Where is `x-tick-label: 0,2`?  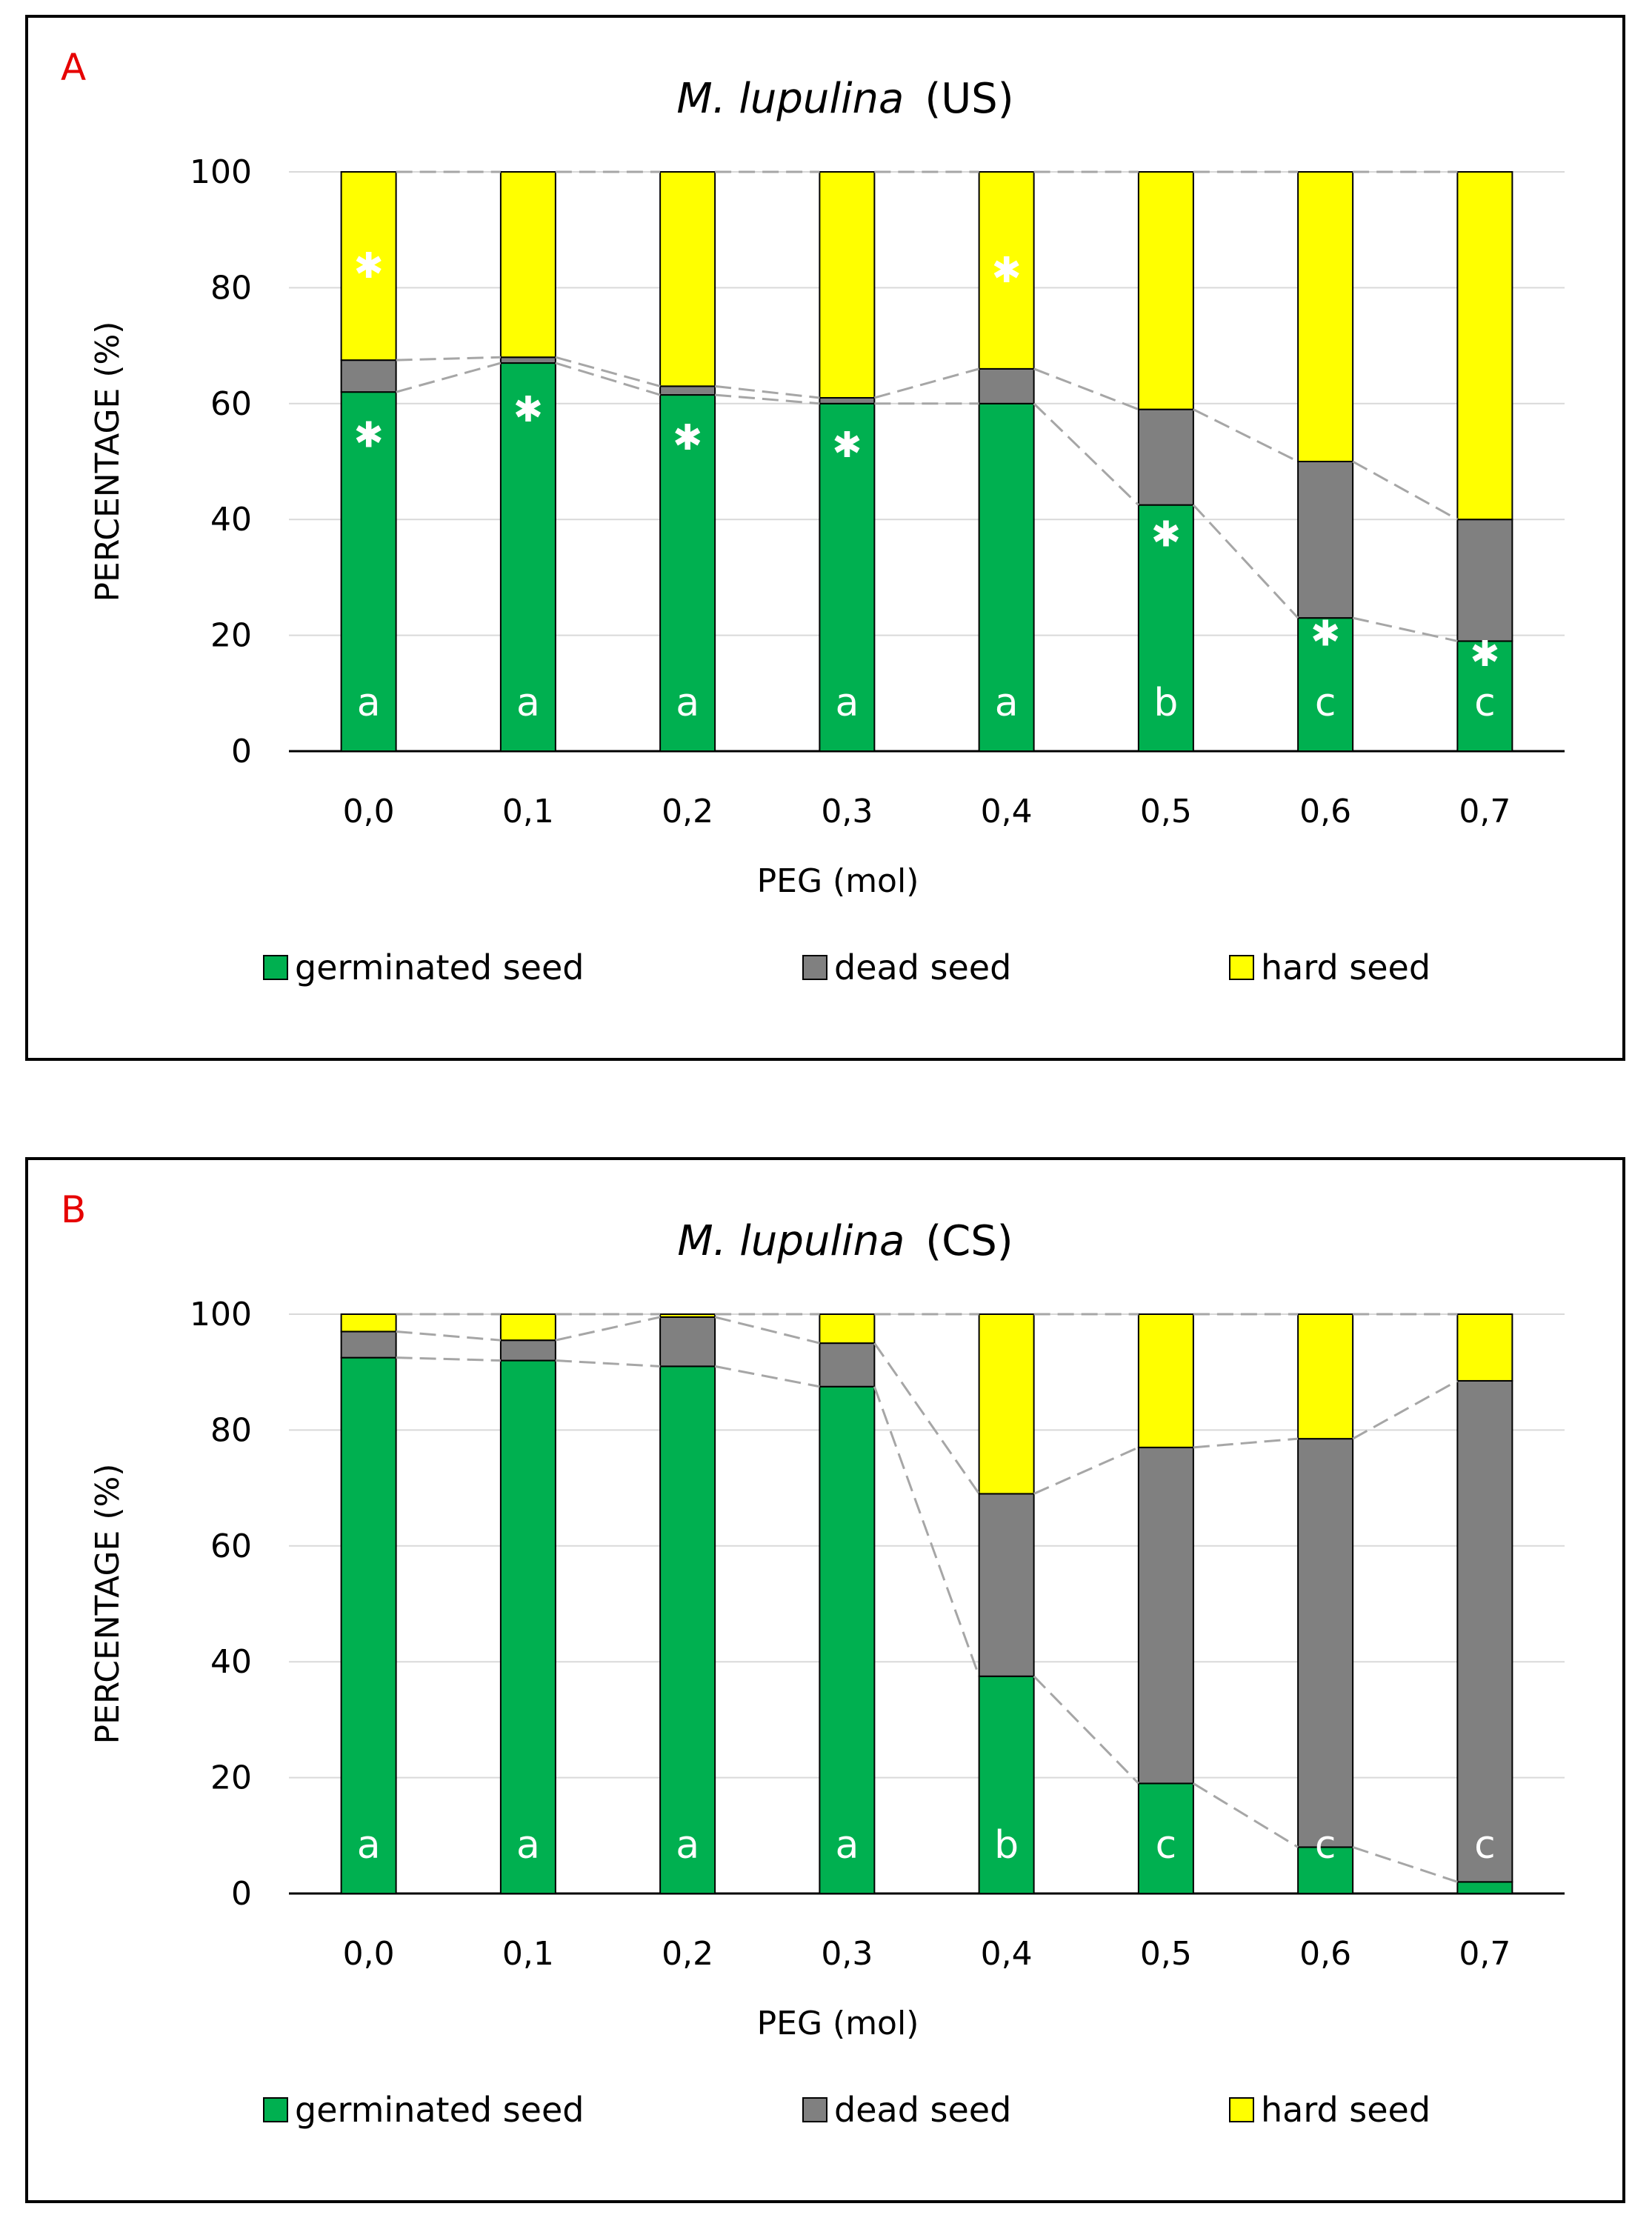
x-tick-label: 0,2 is located at coordinates (687, 811).